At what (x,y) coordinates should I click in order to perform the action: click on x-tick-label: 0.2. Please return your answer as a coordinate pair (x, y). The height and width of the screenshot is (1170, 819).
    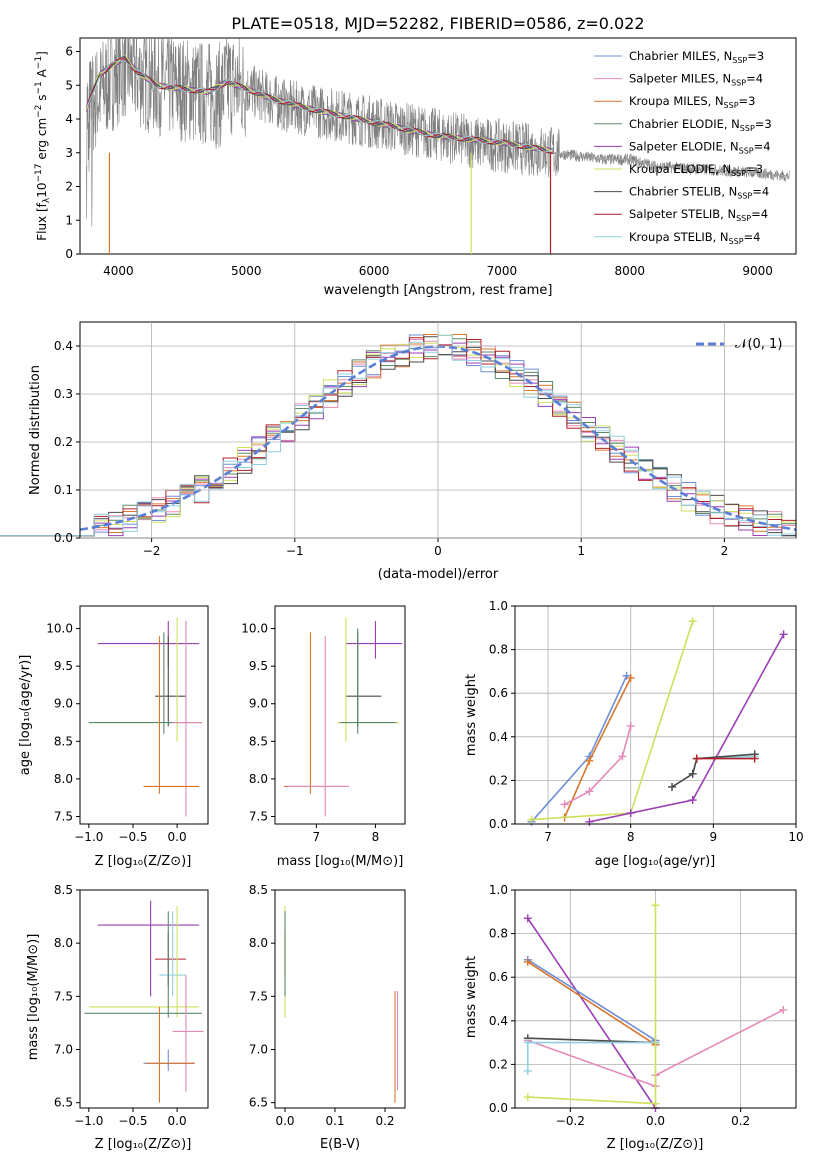
    Looking at the image, I should click on (384, 1121).